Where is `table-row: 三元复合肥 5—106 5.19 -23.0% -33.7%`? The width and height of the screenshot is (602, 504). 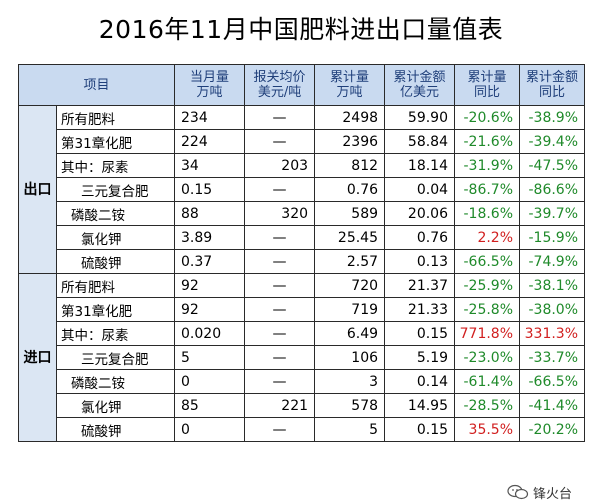
table-row: 三元复合肥 5—106 5.19 -23.0% -33.7% is located at coordinates (302, 357).